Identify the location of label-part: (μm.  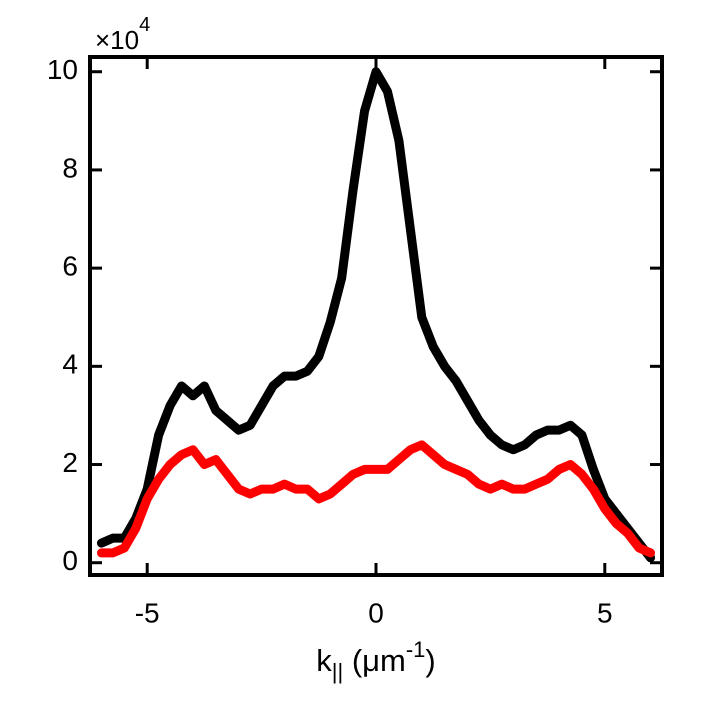
(374, 660).